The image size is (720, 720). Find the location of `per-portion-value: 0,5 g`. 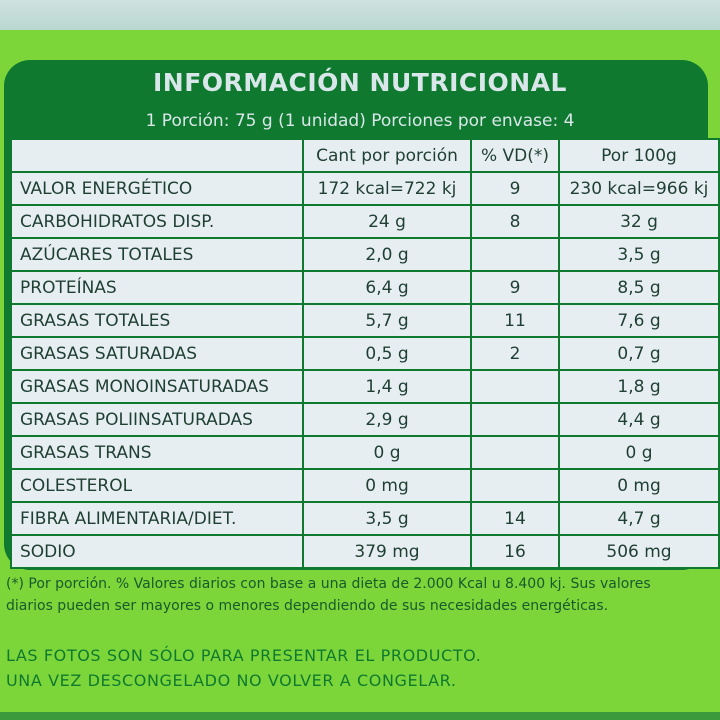

per-portion-value: 0,5 g is located at coordinates (387, 353).